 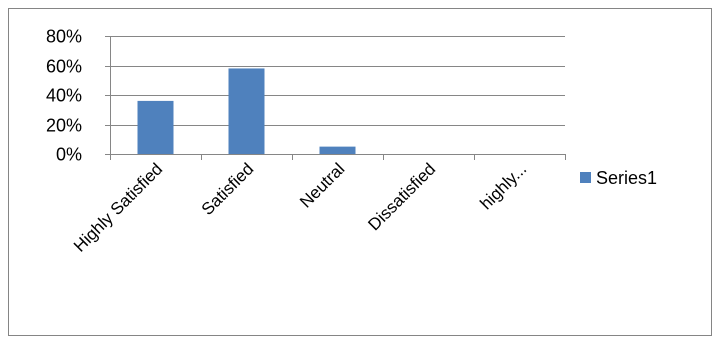 What do you see at coordinates (64, 96) in the screenshot?
I see `y-tick-label: 40%` at bounding box center [64, 96].